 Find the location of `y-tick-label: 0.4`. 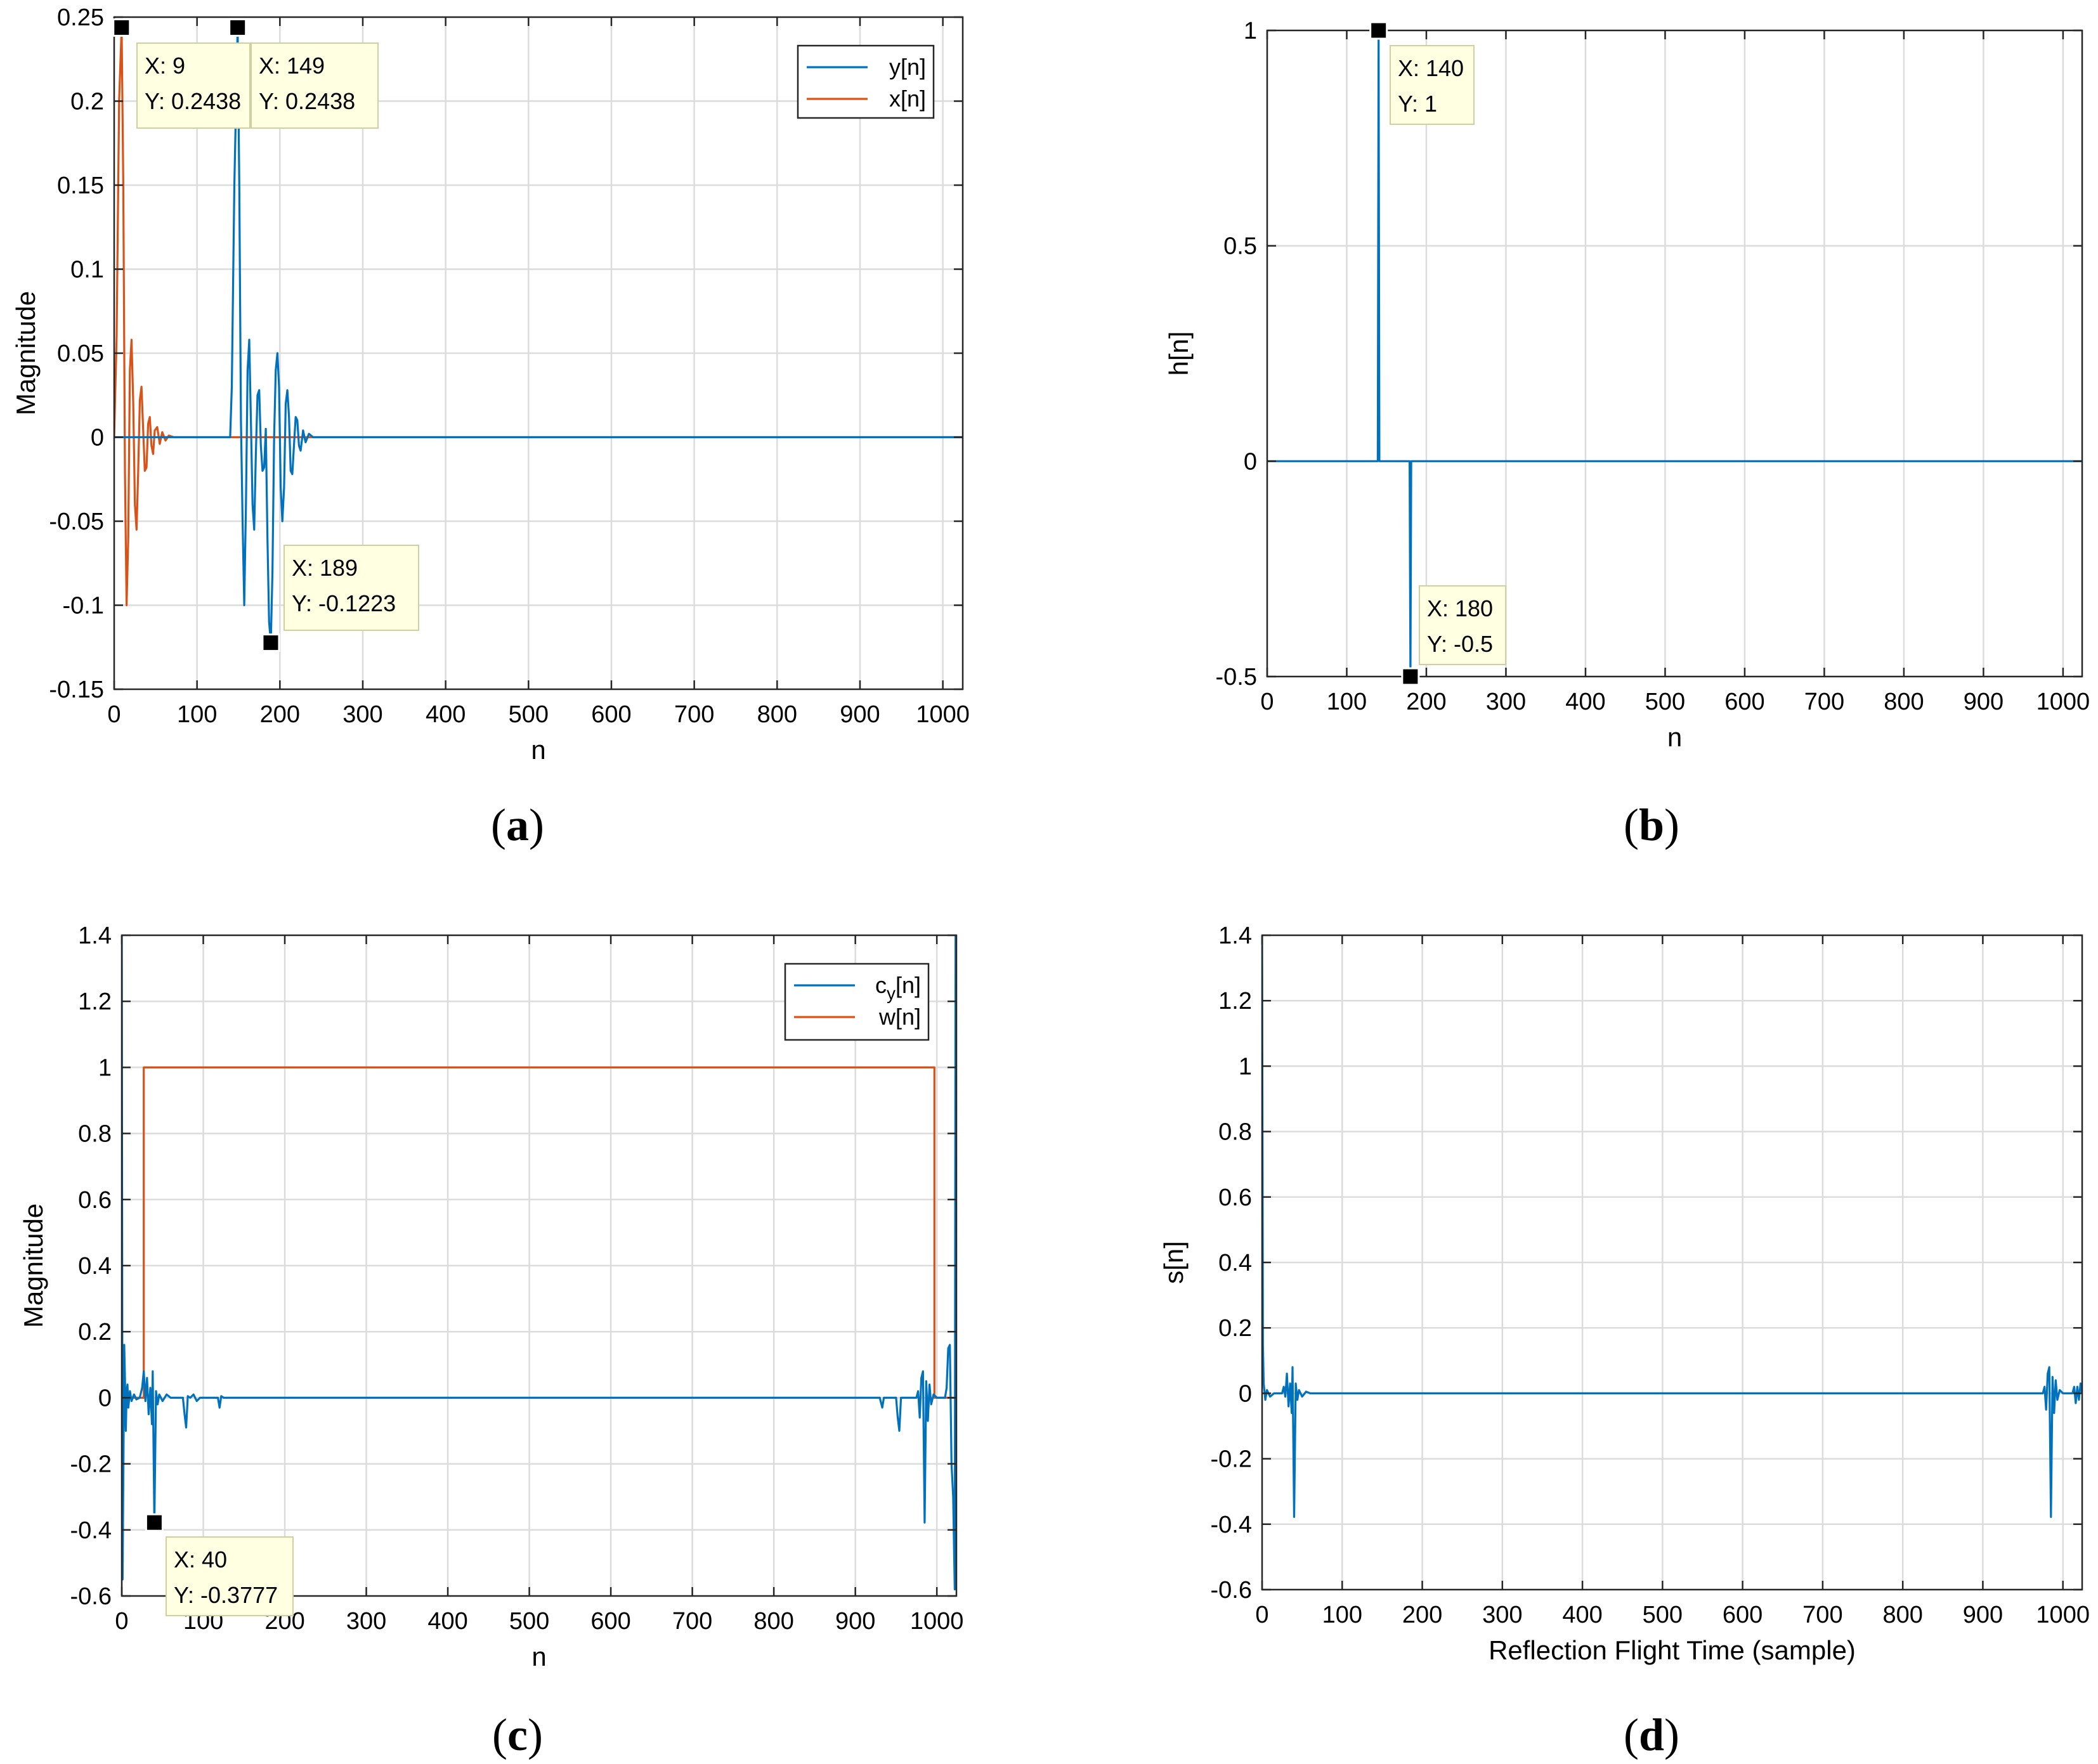

y-tick-label: 0.4 is located at coordinates (95, 1267).